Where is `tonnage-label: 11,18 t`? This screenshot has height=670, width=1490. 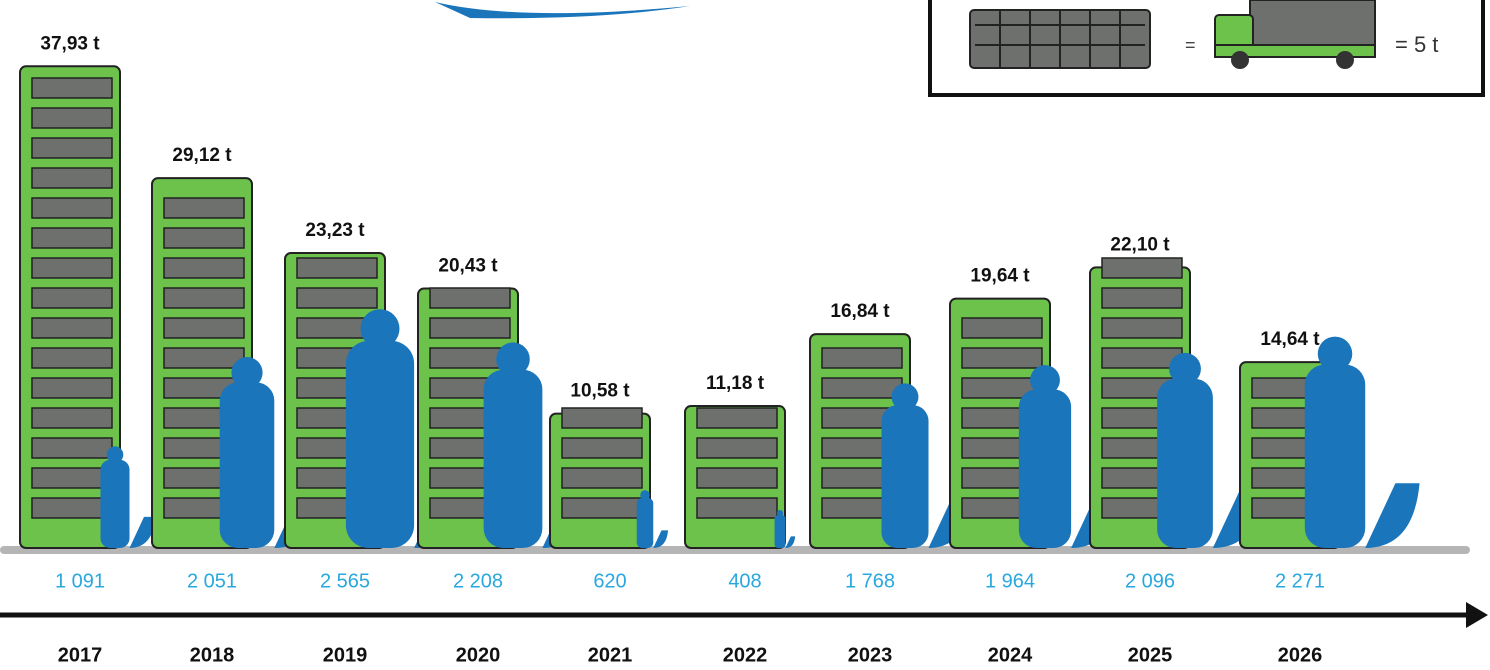
tonnage-label: 11,18 t is located at coordinates (735, 383).